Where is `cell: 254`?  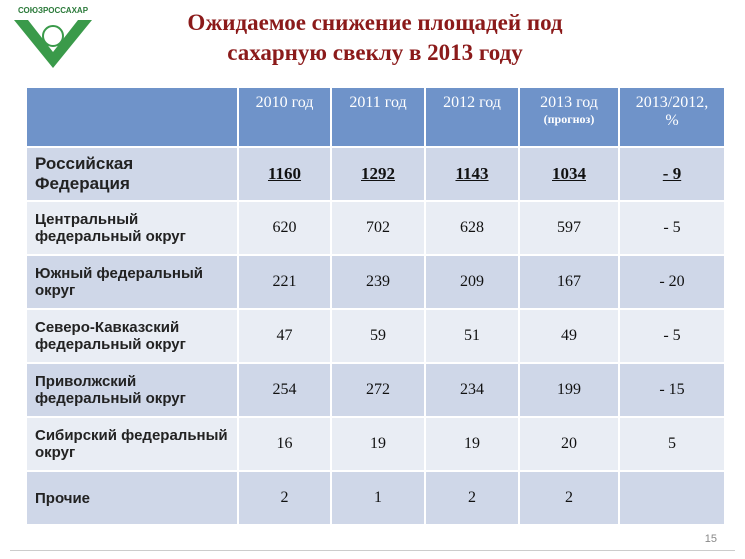
cell: 254 is located at coordinates (284, 390).